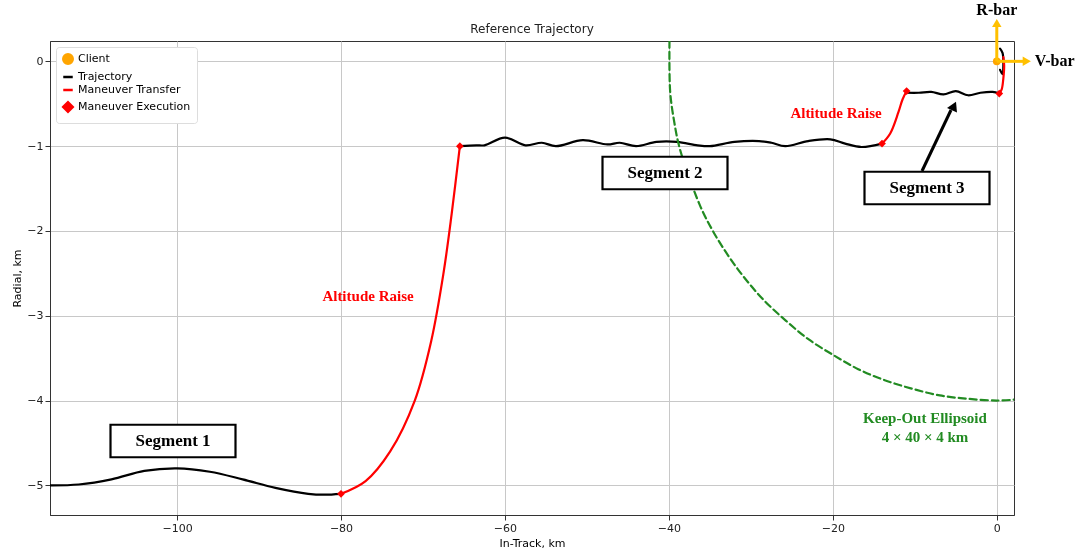 This screenshot has width=1083, height=556. Describe the element at coordinates (997, 9) in the screenshot. I see `text: R-bar` at that location.